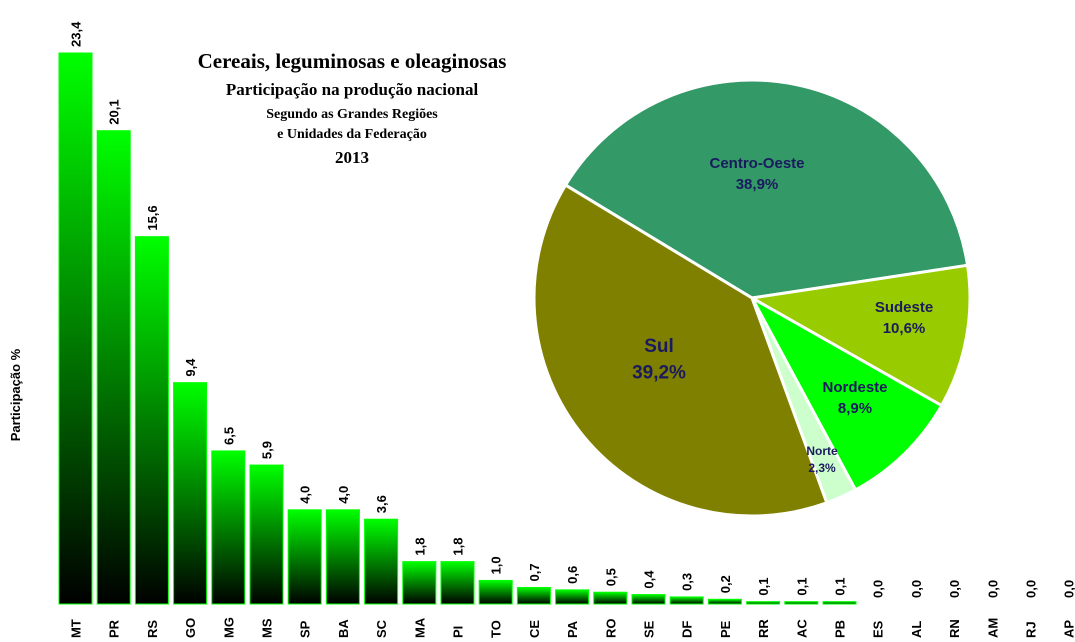 This screenshot has height=642, width=1075. I want to click on data-label: 3,6, so click(381, 504).